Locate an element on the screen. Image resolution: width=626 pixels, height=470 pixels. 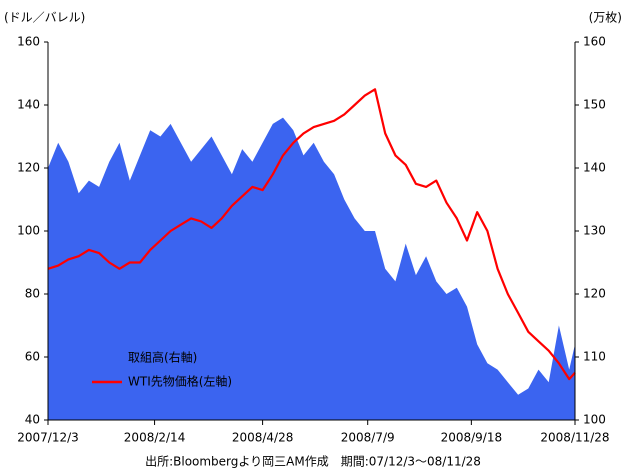
y-tick-label: 160 is located at coordinates (28, 42).